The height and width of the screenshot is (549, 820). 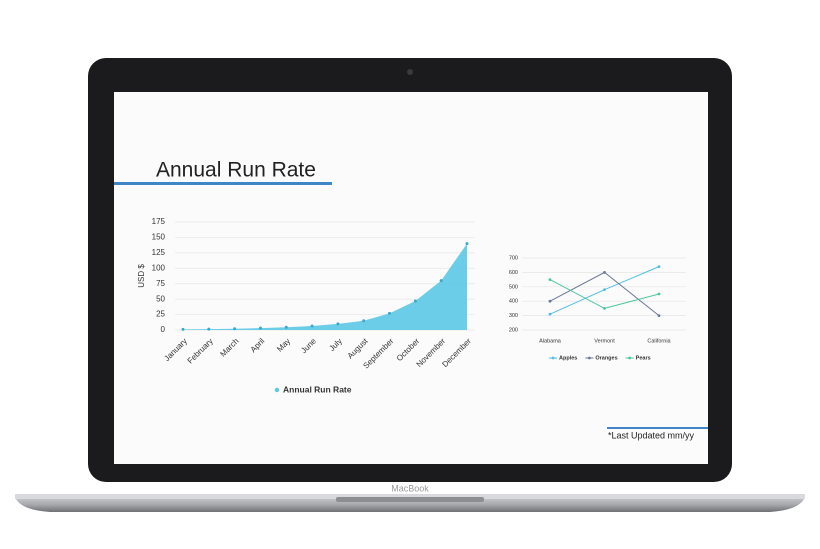 What do you see at coordinates (410, 488) in the screenshot?
I see `device-label: MacBook` at bounding box center [410, 488].